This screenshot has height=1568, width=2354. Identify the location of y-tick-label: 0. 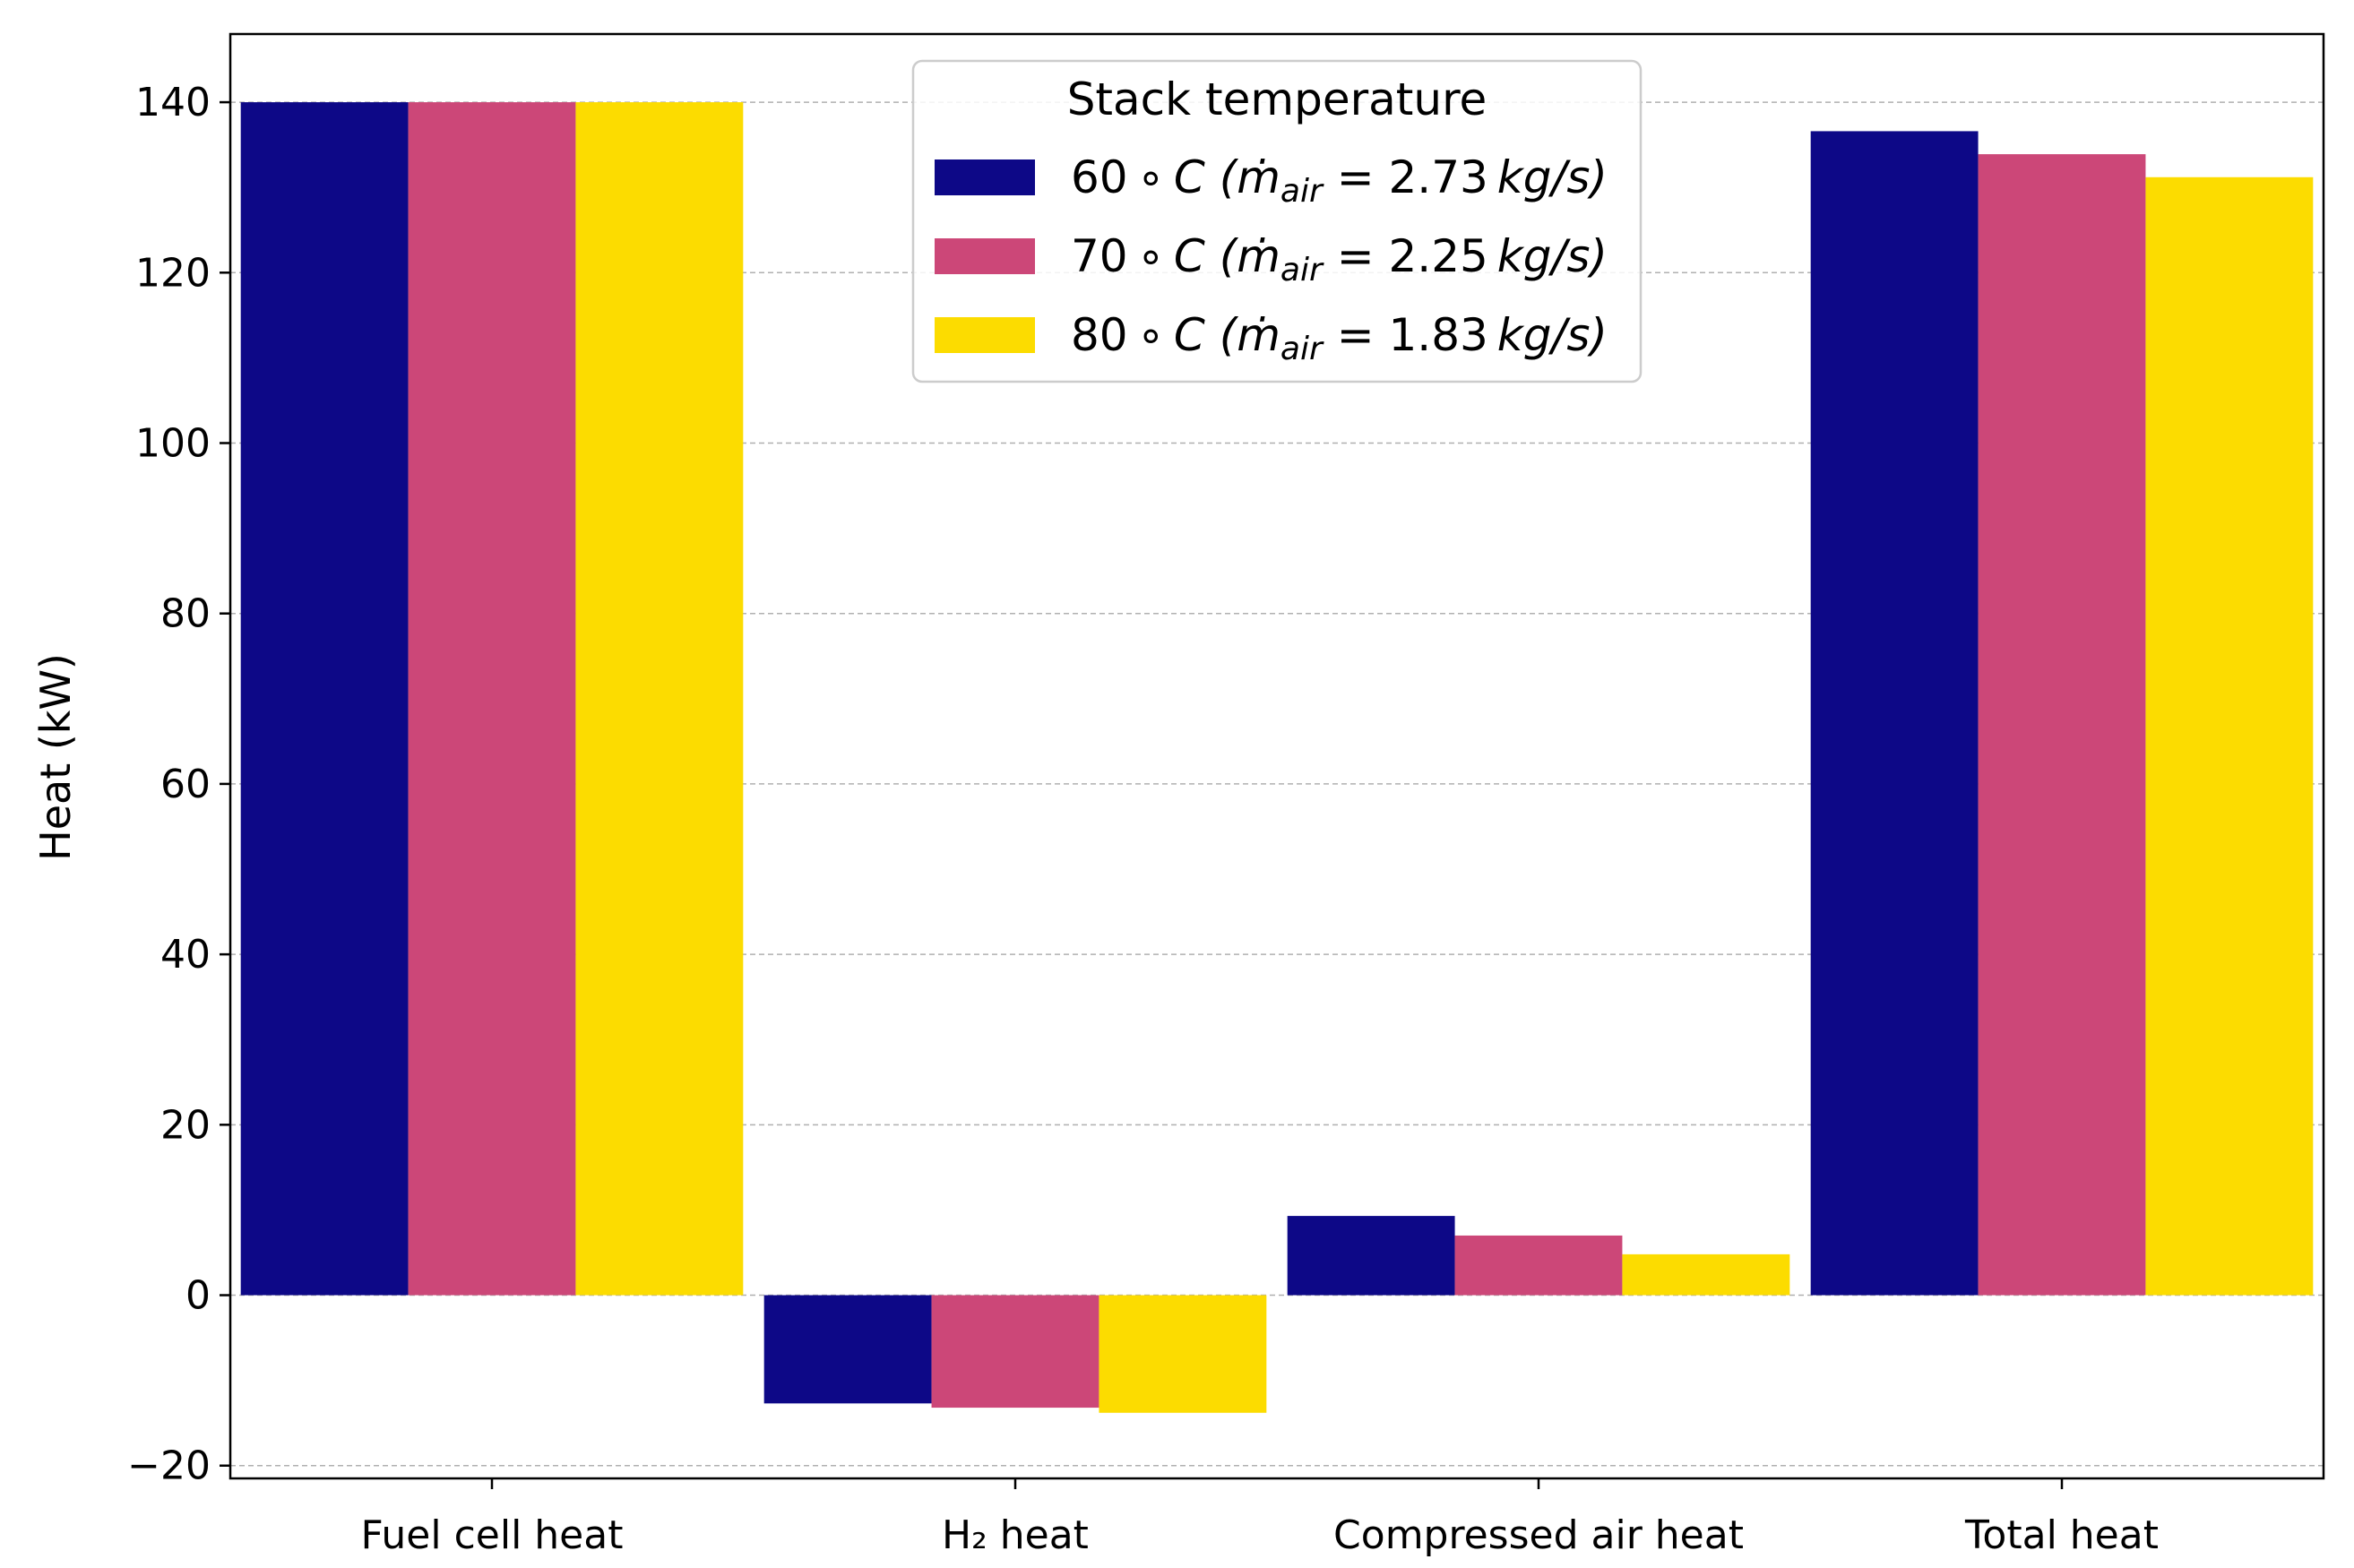
(198, 1296).